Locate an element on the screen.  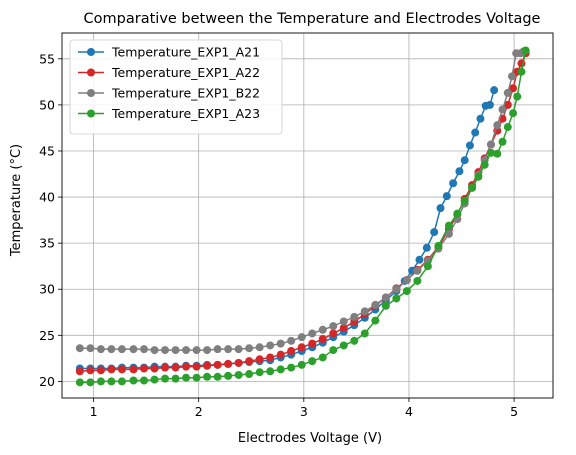
legend-item: Temperature_EXP1_A22 is located at coordinates (169, 72).